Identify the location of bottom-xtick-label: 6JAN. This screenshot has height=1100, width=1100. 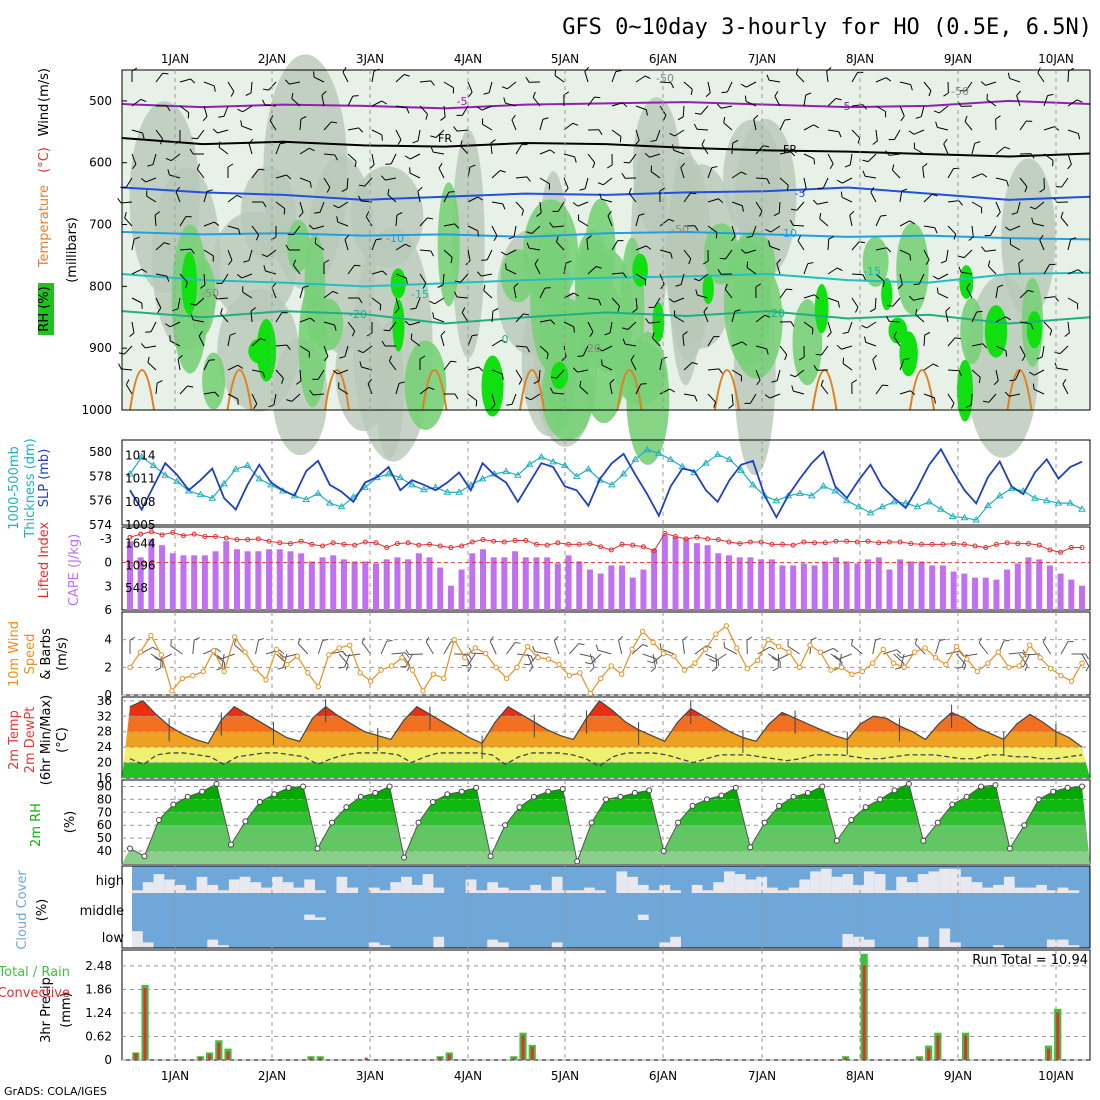
(663, 1076).